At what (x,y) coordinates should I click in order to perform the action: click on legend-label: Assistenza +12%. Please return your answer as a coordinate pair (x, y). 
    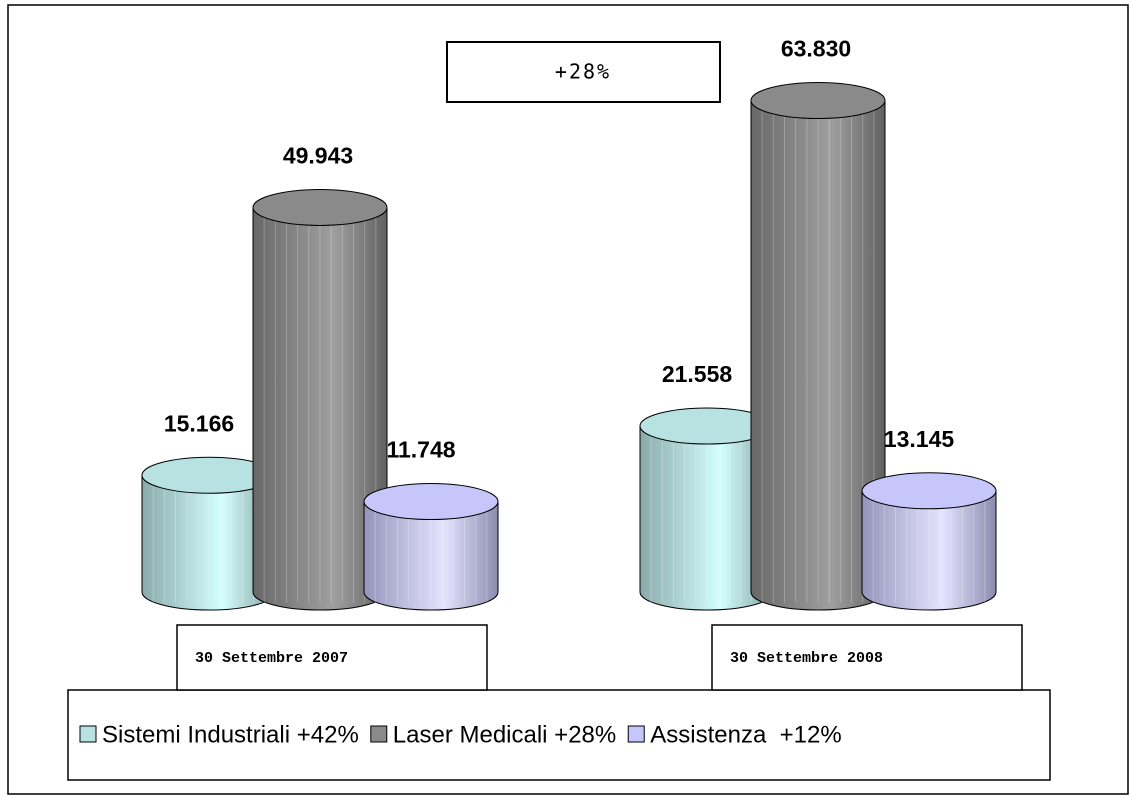
    Looking at the image, I should click on (745, 734).